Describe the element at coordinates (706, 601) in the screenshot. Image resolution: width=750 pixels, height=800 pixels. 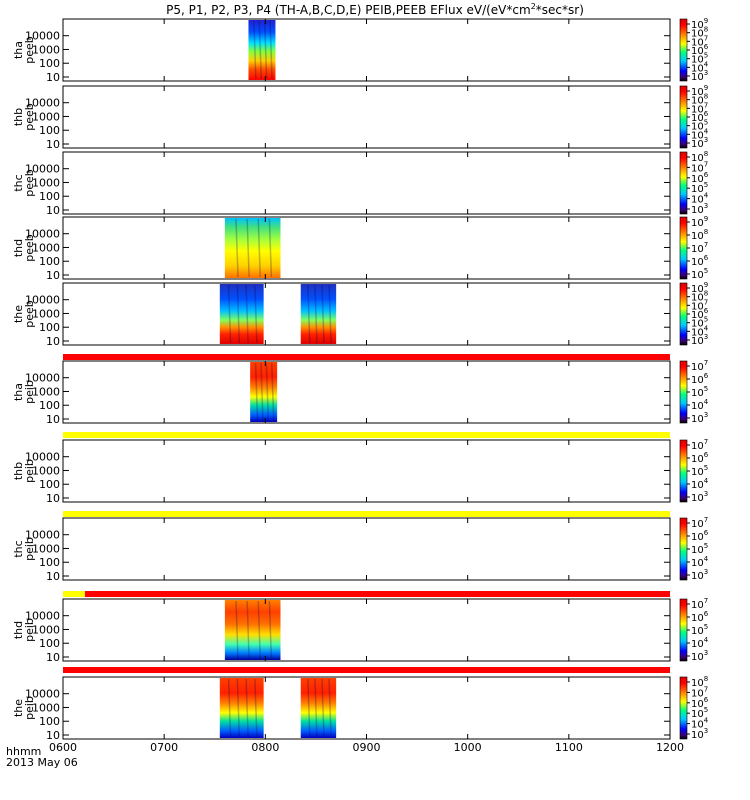
I see `colorbar-tick-exponent: 7` at that location.